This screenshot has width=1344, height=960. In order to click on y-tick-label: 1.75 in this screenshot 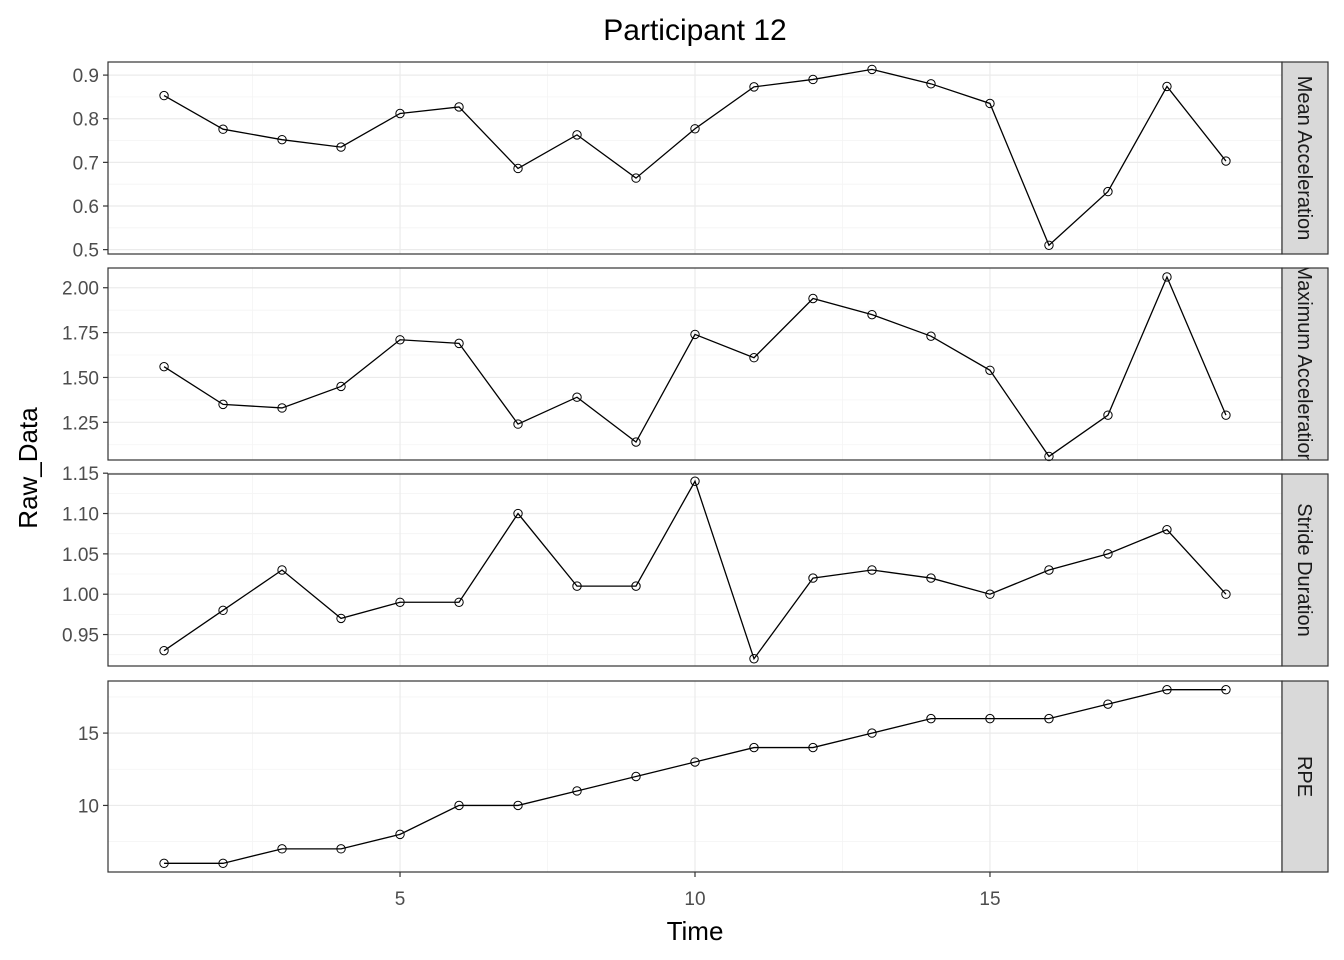, I will do `click(80, 334)`.